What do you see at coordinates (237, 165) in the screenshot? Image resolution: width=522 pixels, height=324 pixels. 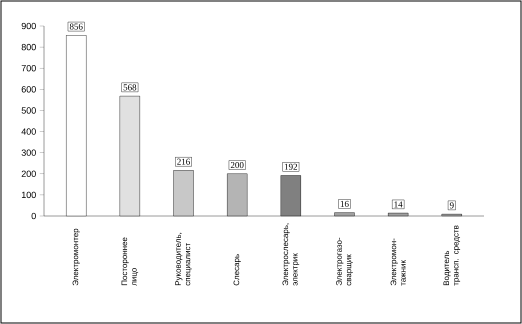 I see `data-label: 200` at bounding box center [237, 165].